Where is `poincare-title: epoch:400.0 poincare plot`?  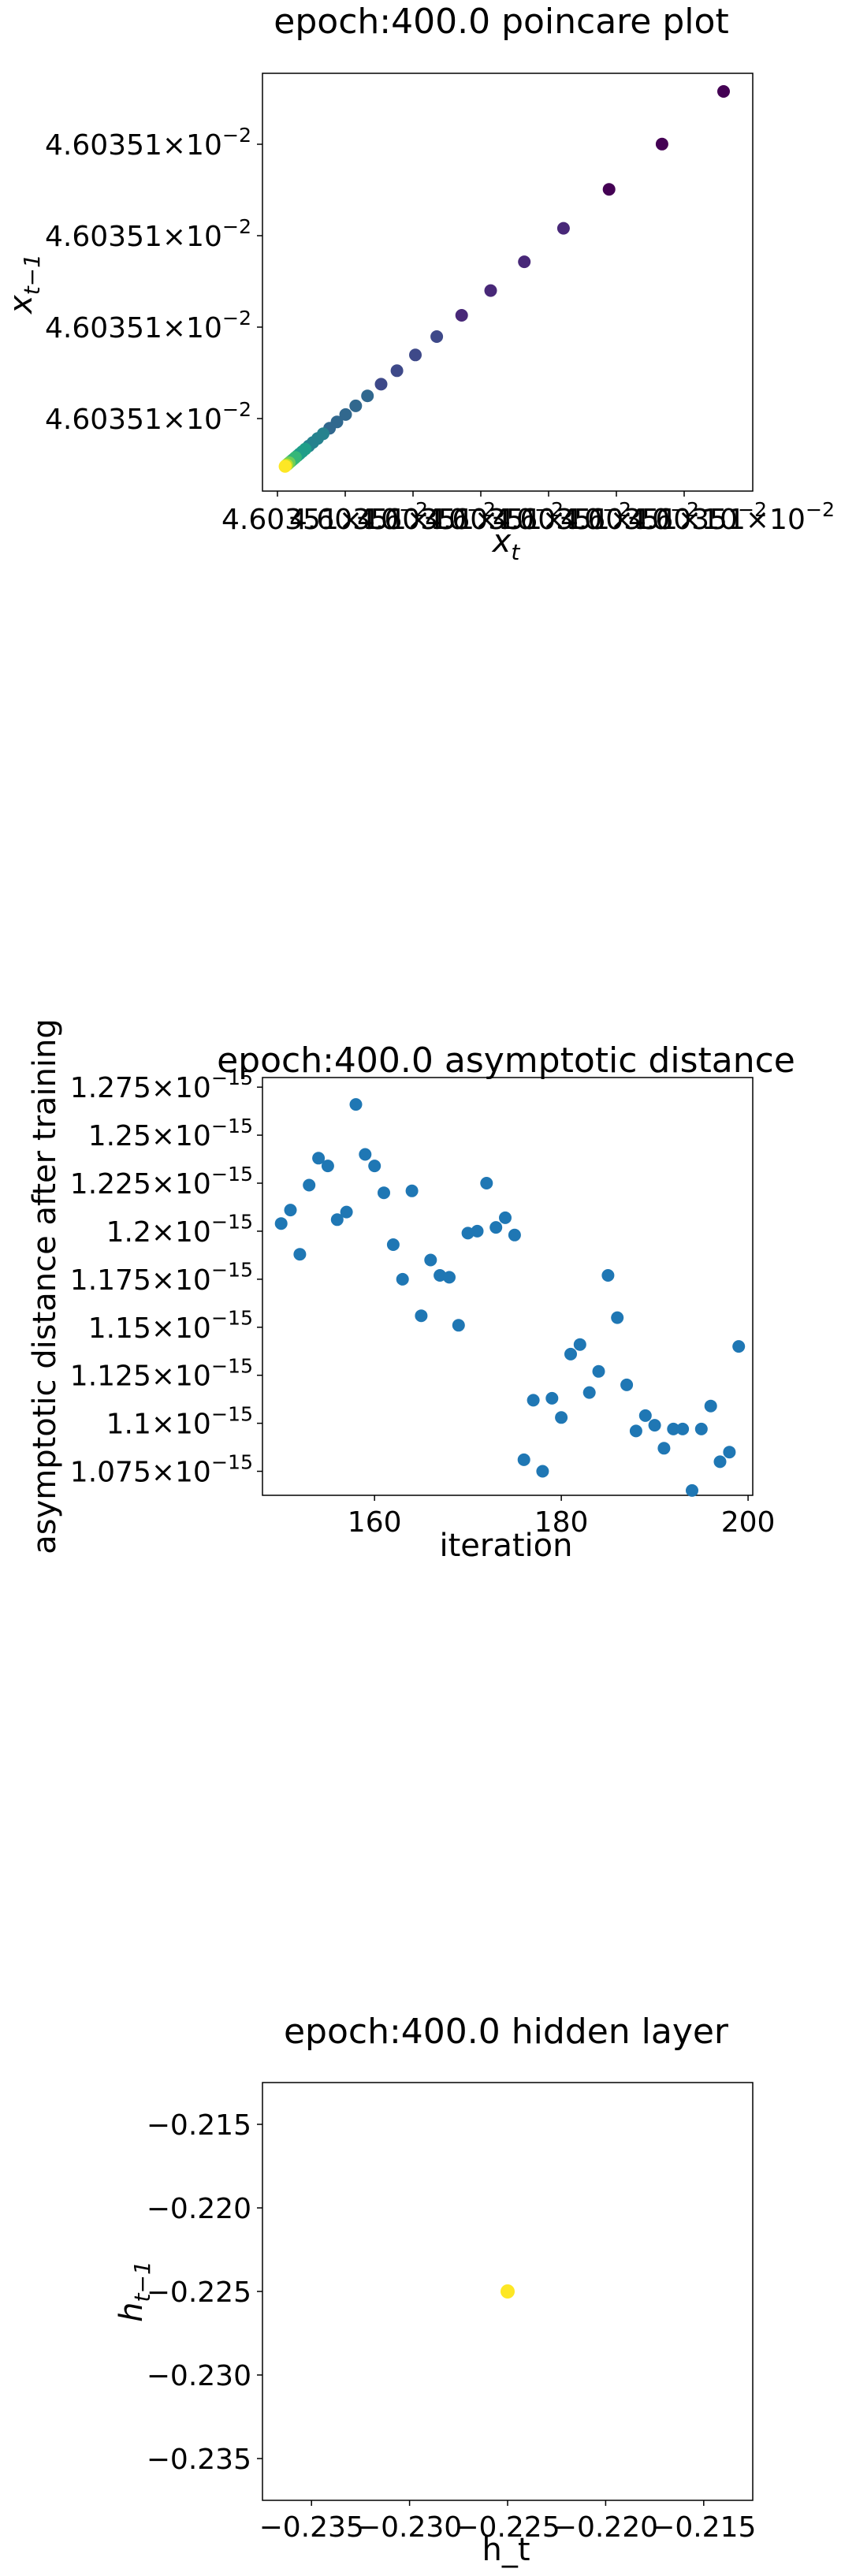
poincare-title: epoch:400.0 poincare plot is located at coordinates (501, 22).